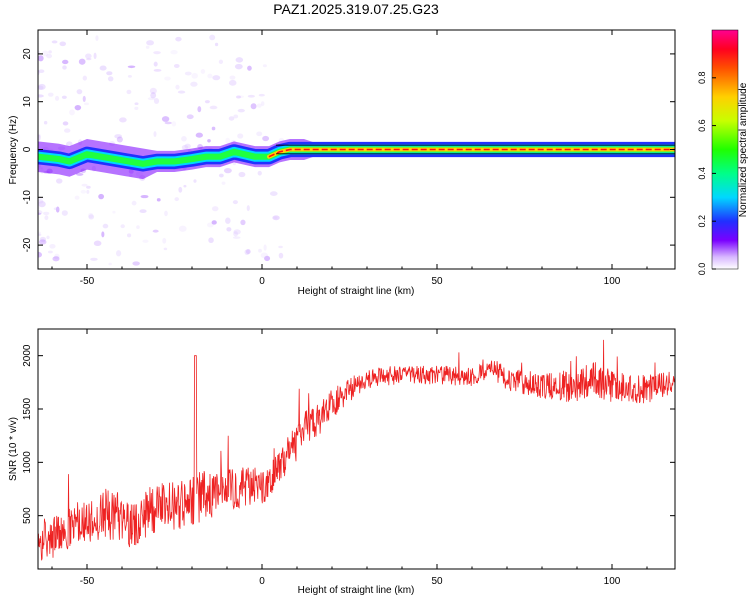 This screenshot has height=600, width=750. What do you see at coordinates (702, 78) in the screenshot?
I see `colorbar-tick-label: 0.8` at bounding box center [702, 78].